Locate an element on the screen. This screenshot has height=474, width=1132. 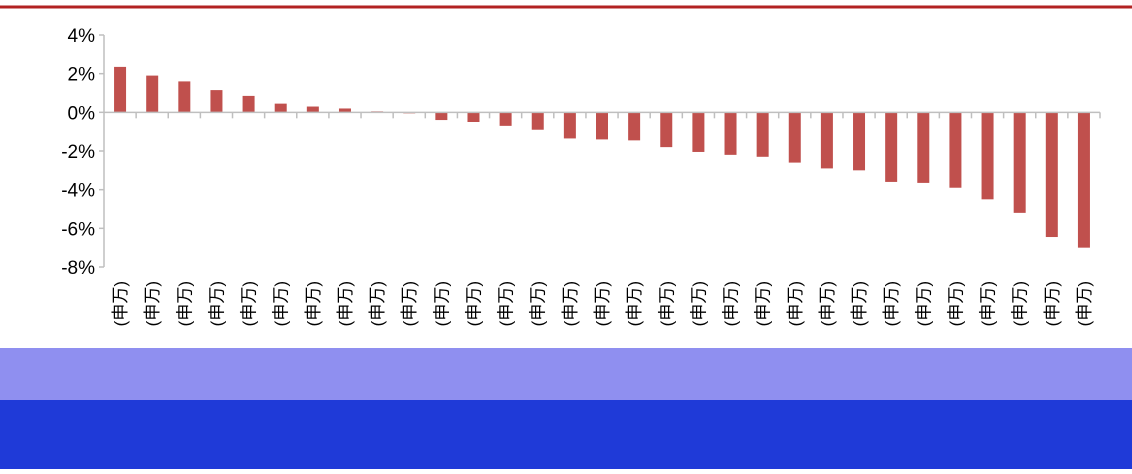
y-tick-label: -4% is located at coordinates (78, 191).